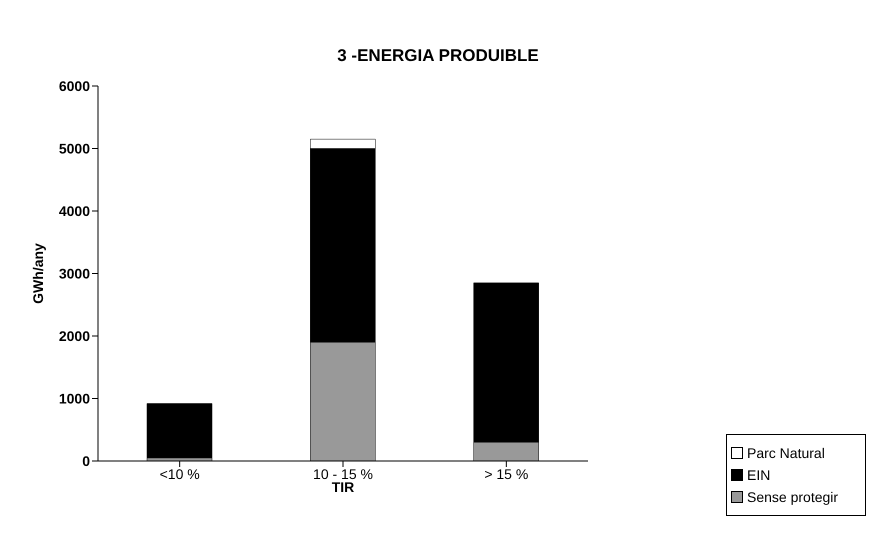  Describe the element at coordinates (179, 430) in the screenshot. I see `bar` at that location.